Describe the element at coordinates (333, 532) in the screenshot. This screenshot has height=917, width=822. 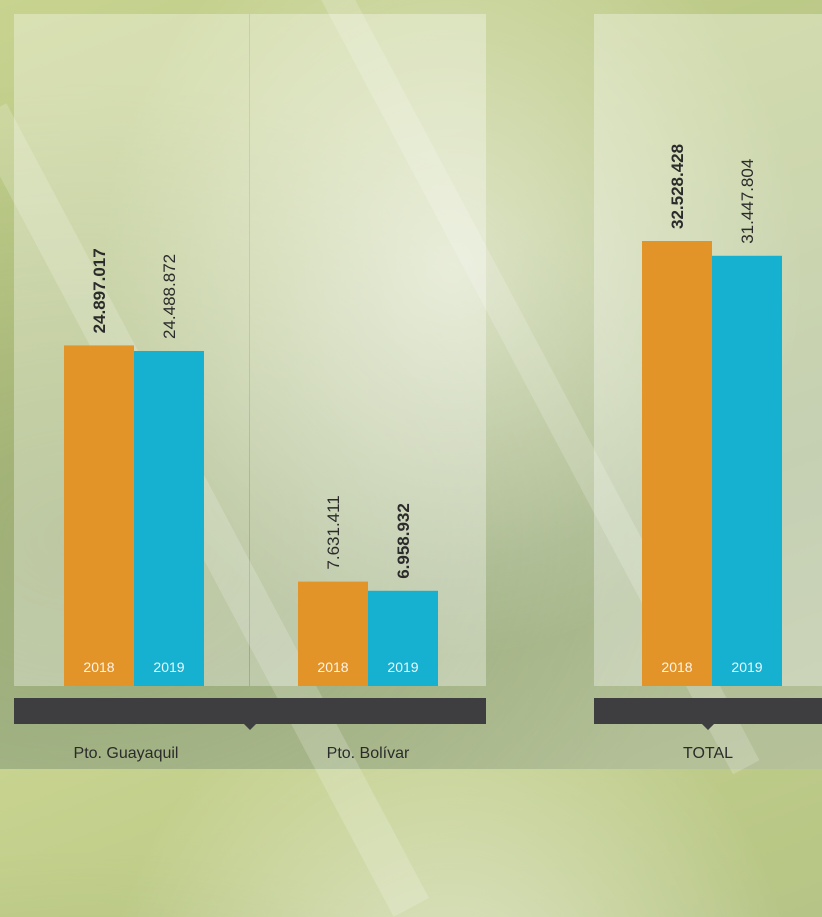
I see `data-label: 7.631.411` at that location.